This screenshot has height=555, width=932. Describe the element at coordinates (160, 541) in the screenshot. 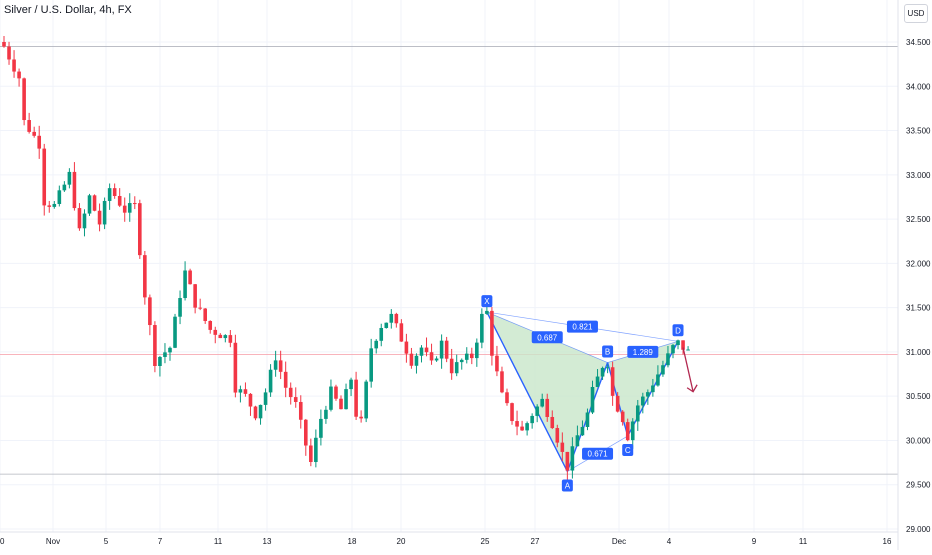

I see `x-tick-label: 7` at that location.